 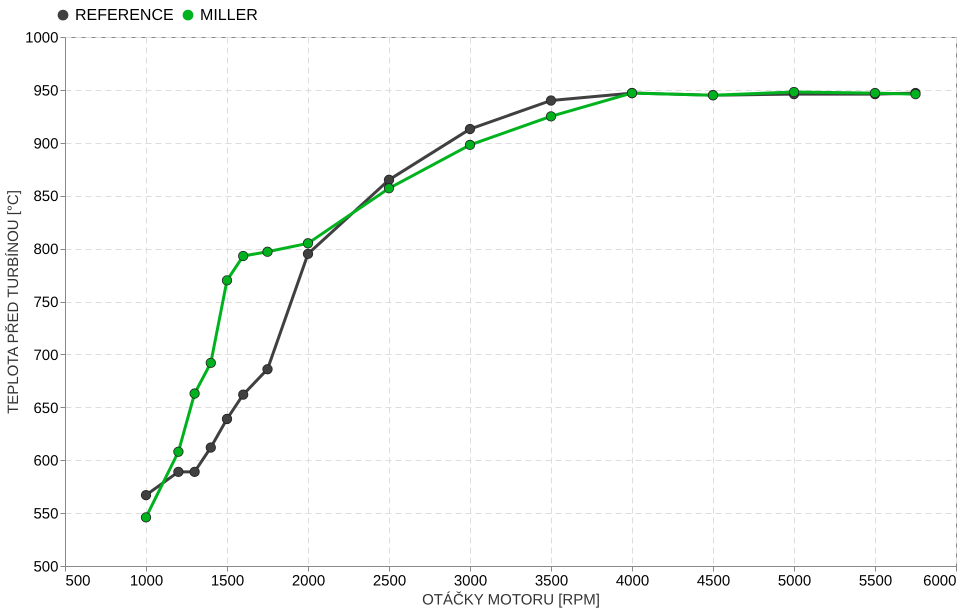 What do you see at coordinates (45, 143) in the screenshot?
I see `y-tick-label: 900` at bounding box center [45, 143].